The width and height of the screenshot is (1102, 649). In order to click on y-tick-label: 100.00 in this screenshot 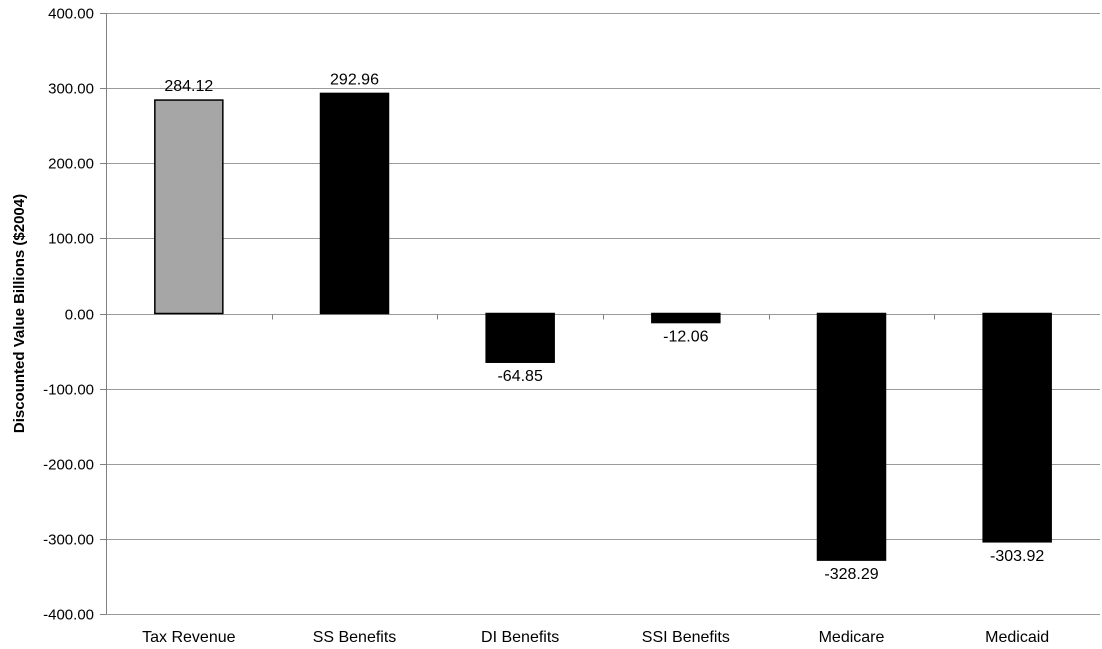, I will do `click(71, 239)`.